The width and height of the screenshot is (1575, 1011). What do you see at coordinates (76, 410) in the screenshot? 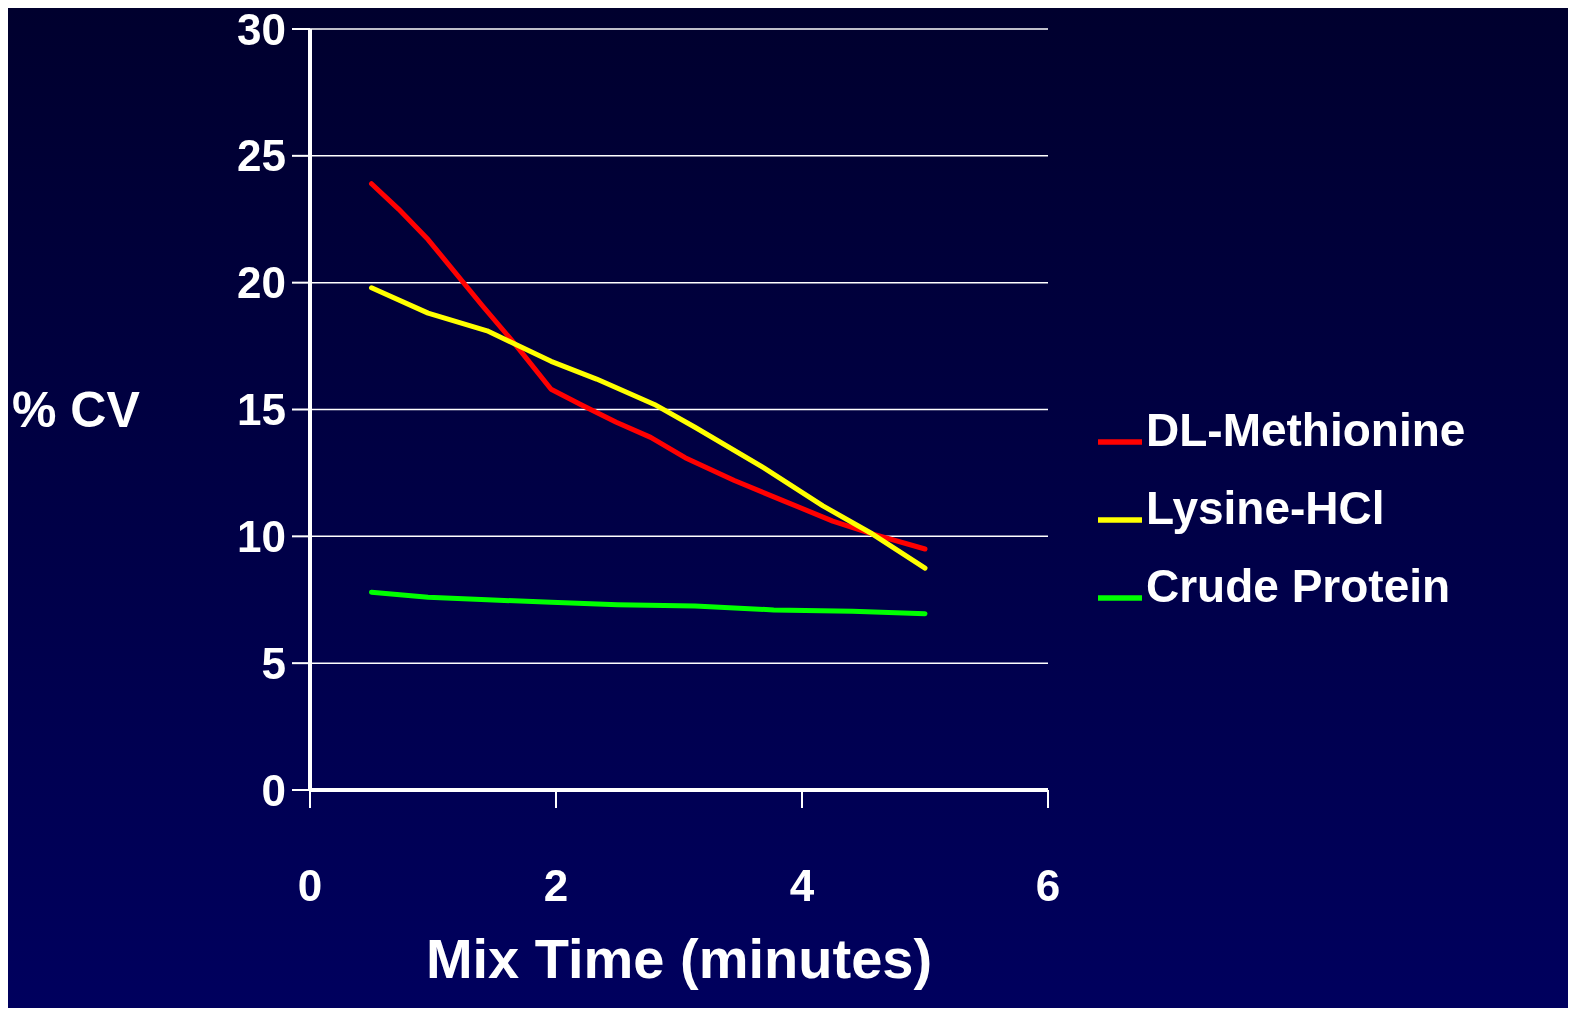
I see `y-axis-title: % CV` at bounding box center [76, 410].